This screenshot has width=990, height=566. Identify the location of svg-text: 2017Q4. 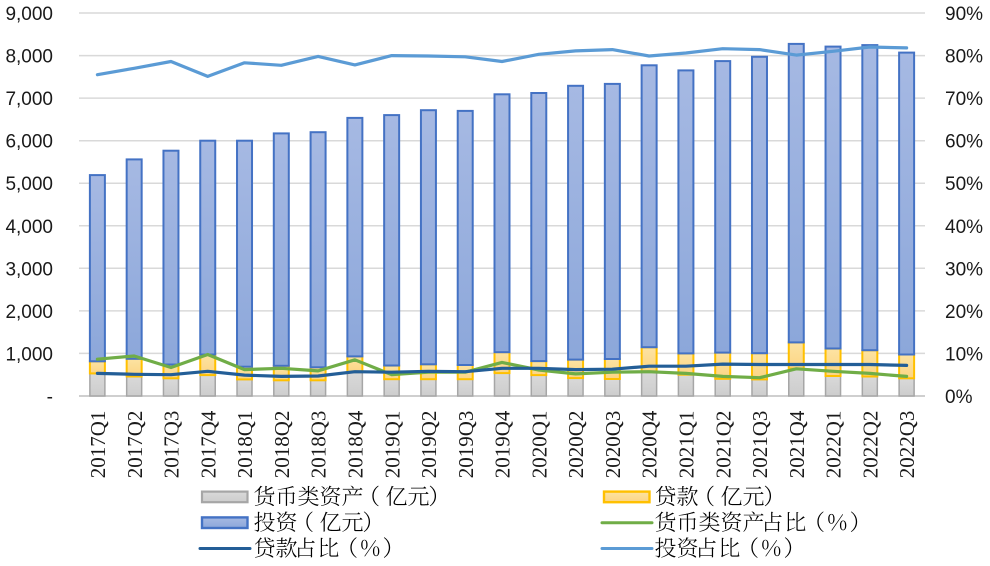
(208, 444).